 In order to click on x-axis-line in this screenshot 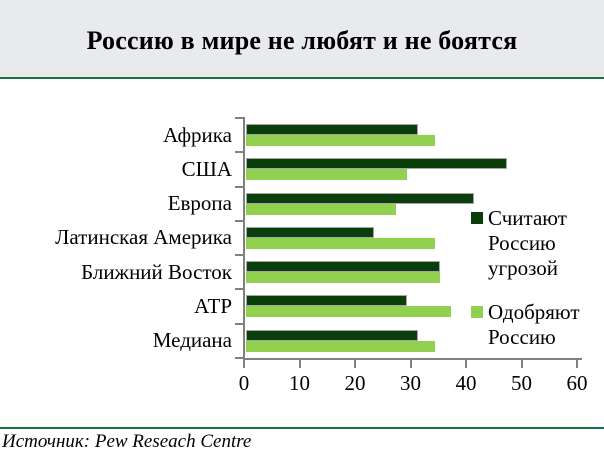, I will do `click(412, 359)`.